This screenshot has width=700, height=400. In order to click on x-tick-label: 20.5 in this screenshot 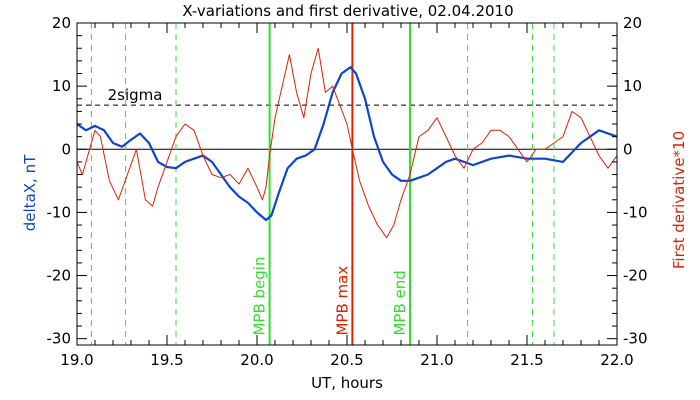, I will do `click(346, 360)`.